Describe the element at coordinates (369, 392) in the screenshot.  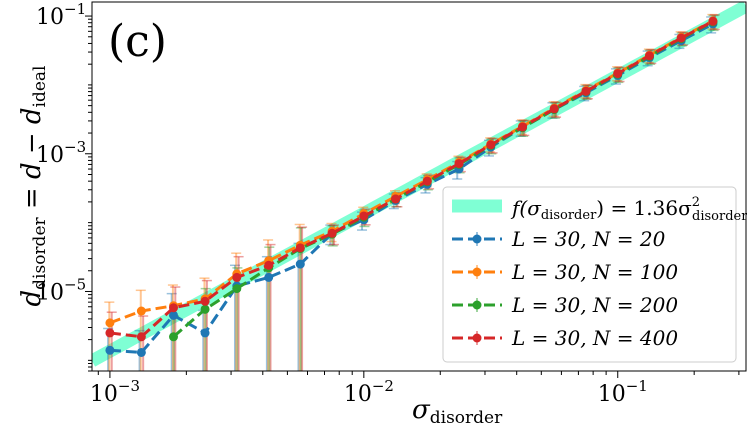
I see `x-tick-label: 10⁻²` at that location.